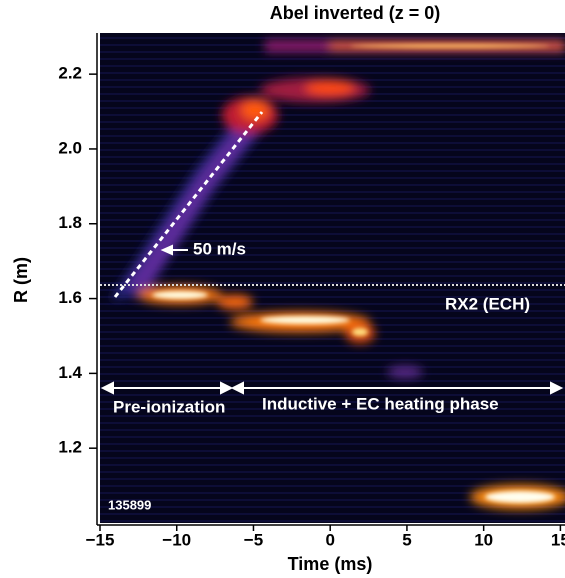  Describe the element at coordinates (169, 406) in the screenshot. I see `annotation: Pre-ionization` at that location.